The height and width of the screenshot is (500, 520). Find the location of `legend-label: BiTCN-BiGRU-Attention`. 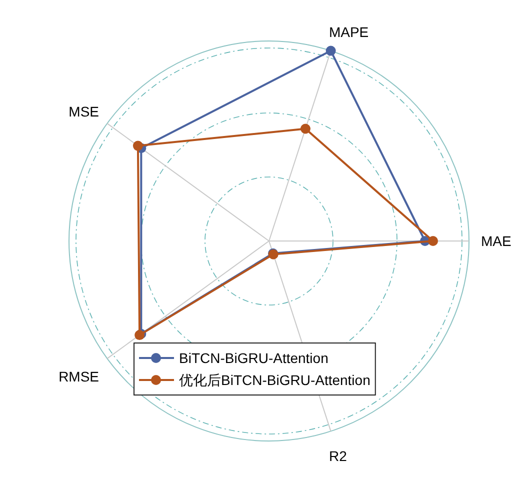

legend-label: BiTCN-BiGRU-Attention is located at coordinates (253, 358).